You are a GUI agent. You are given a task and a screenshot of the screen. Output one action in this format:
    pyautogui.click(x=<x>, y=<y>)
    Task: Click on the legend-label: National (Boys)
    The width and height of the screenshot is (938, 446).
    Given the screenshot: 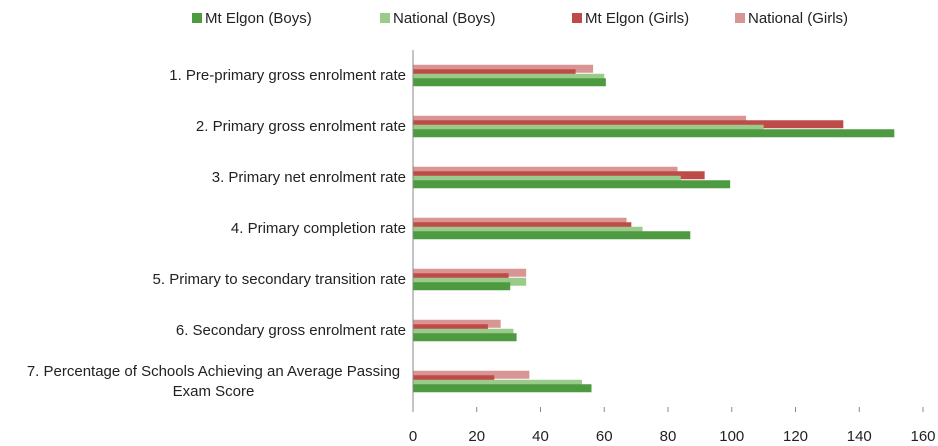 What is the action you would take?
    pyautogui.click(x=444, y=18)
    